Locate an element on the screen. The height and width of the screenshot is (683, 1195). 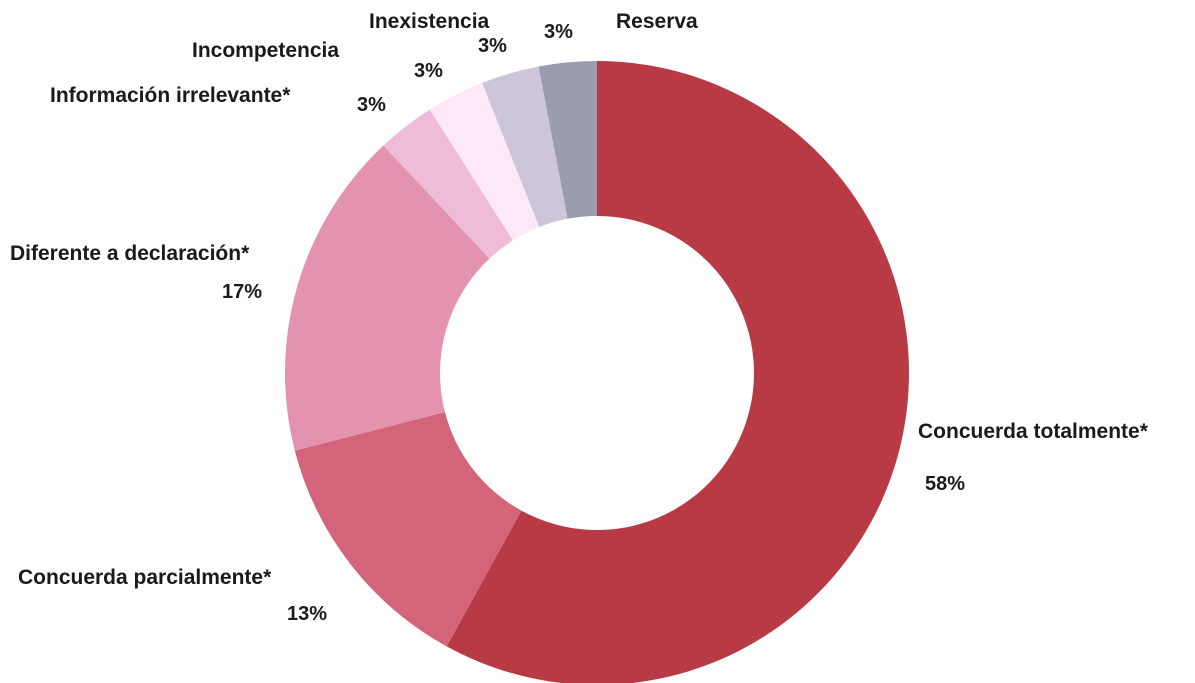
slice-value-diferente-a-declaracion: 17% is located at coordinates (242, 292).